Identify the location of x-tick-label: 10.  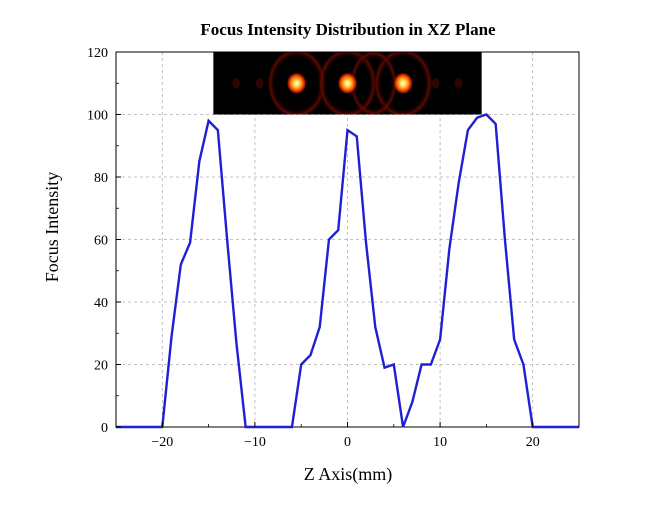
(440, 442).